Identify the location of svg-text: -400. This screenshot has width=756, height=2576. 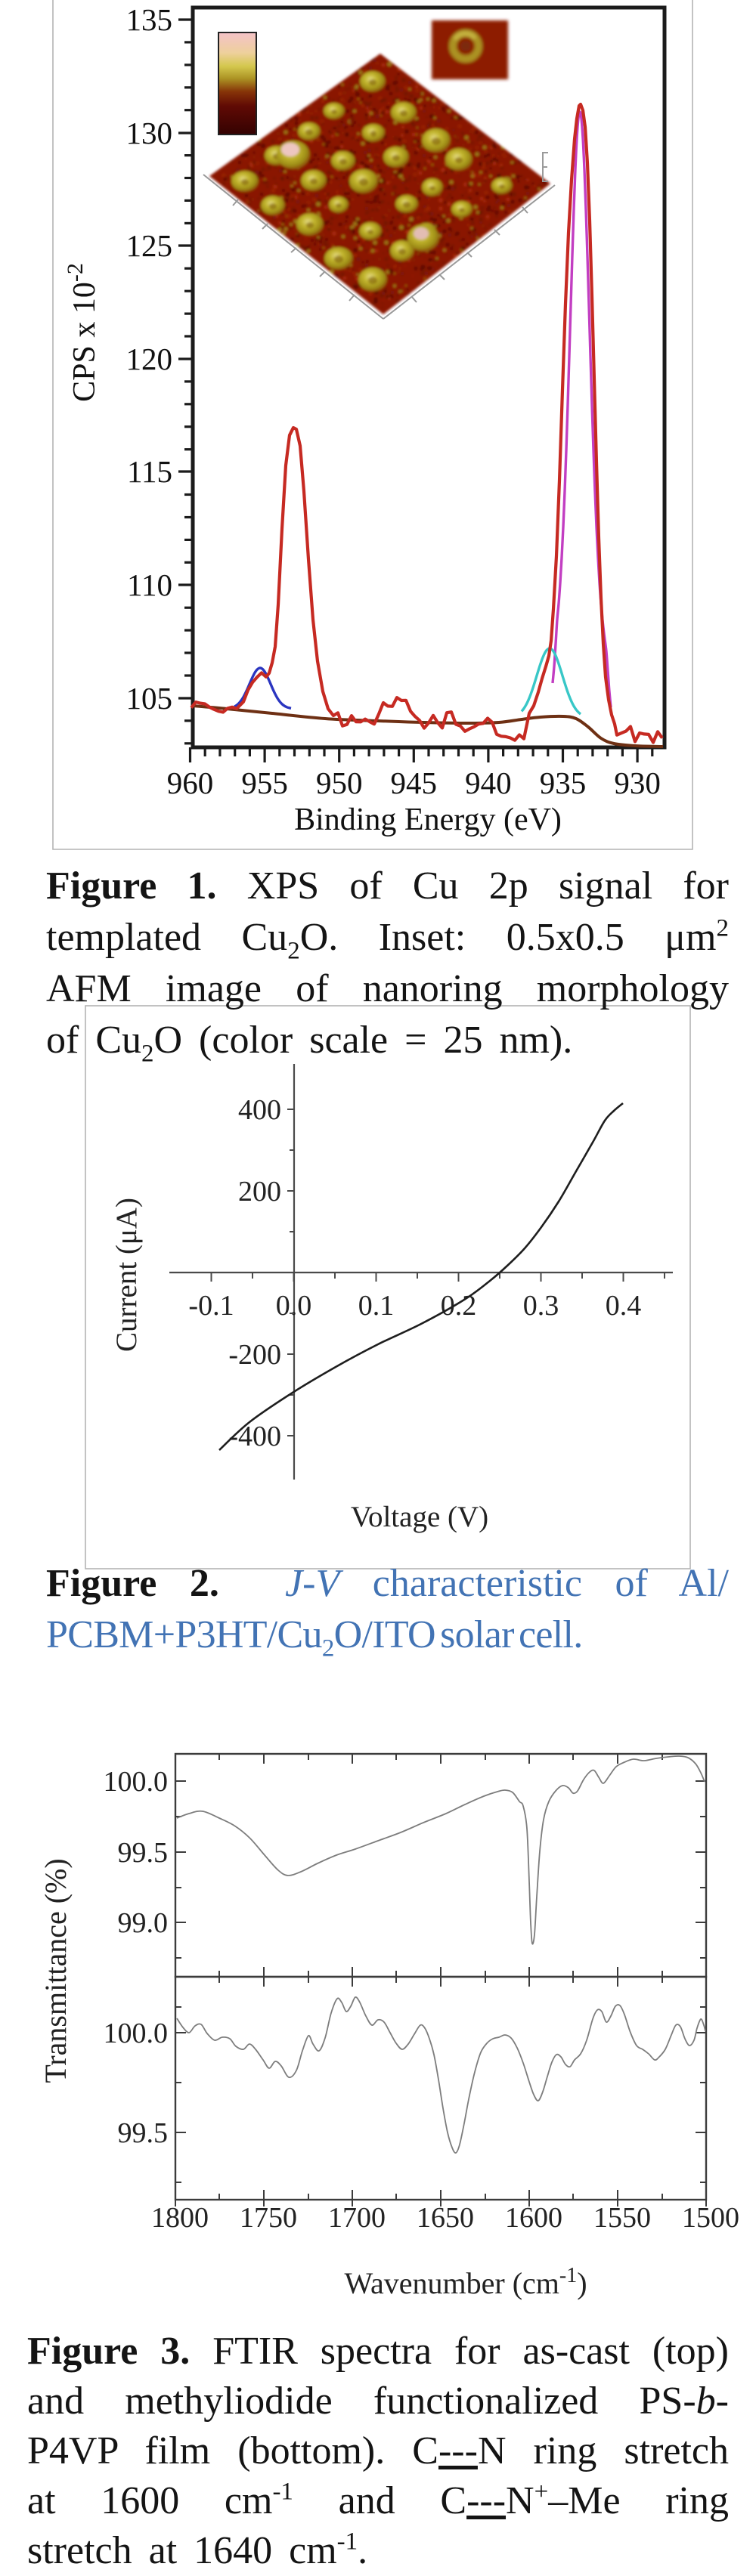
(254, 1436).